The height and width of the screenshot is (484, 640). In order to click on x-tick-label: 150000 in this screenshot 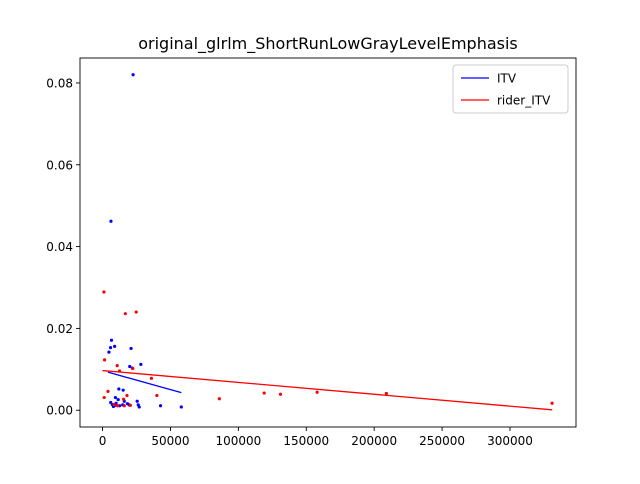, I will do `click(306, 441)`.